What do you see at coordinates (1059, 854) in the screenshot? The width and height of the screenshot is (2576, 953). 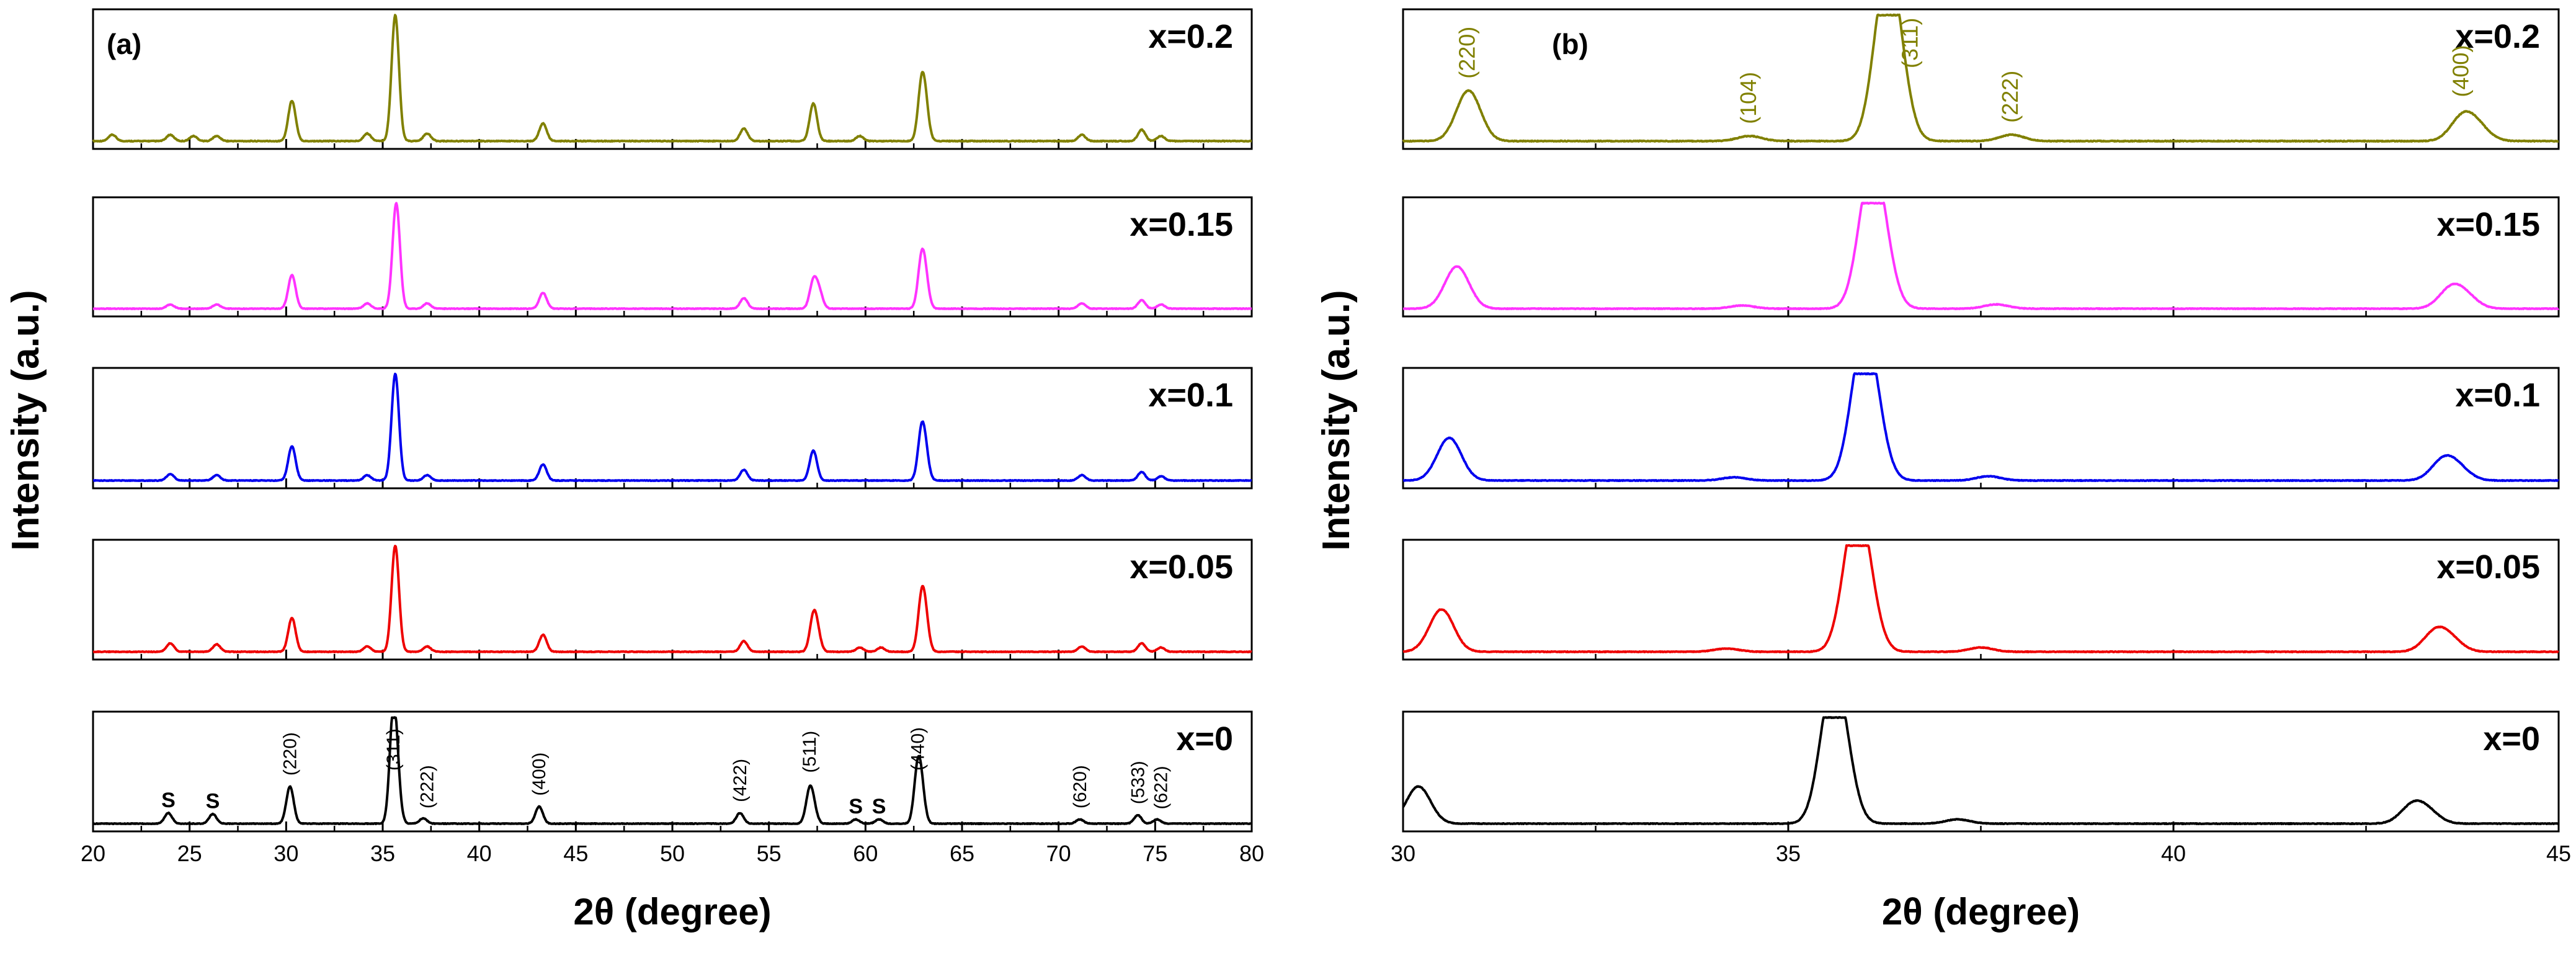 I see `x-tick-label: 70` at bounding box center [1059, 854].